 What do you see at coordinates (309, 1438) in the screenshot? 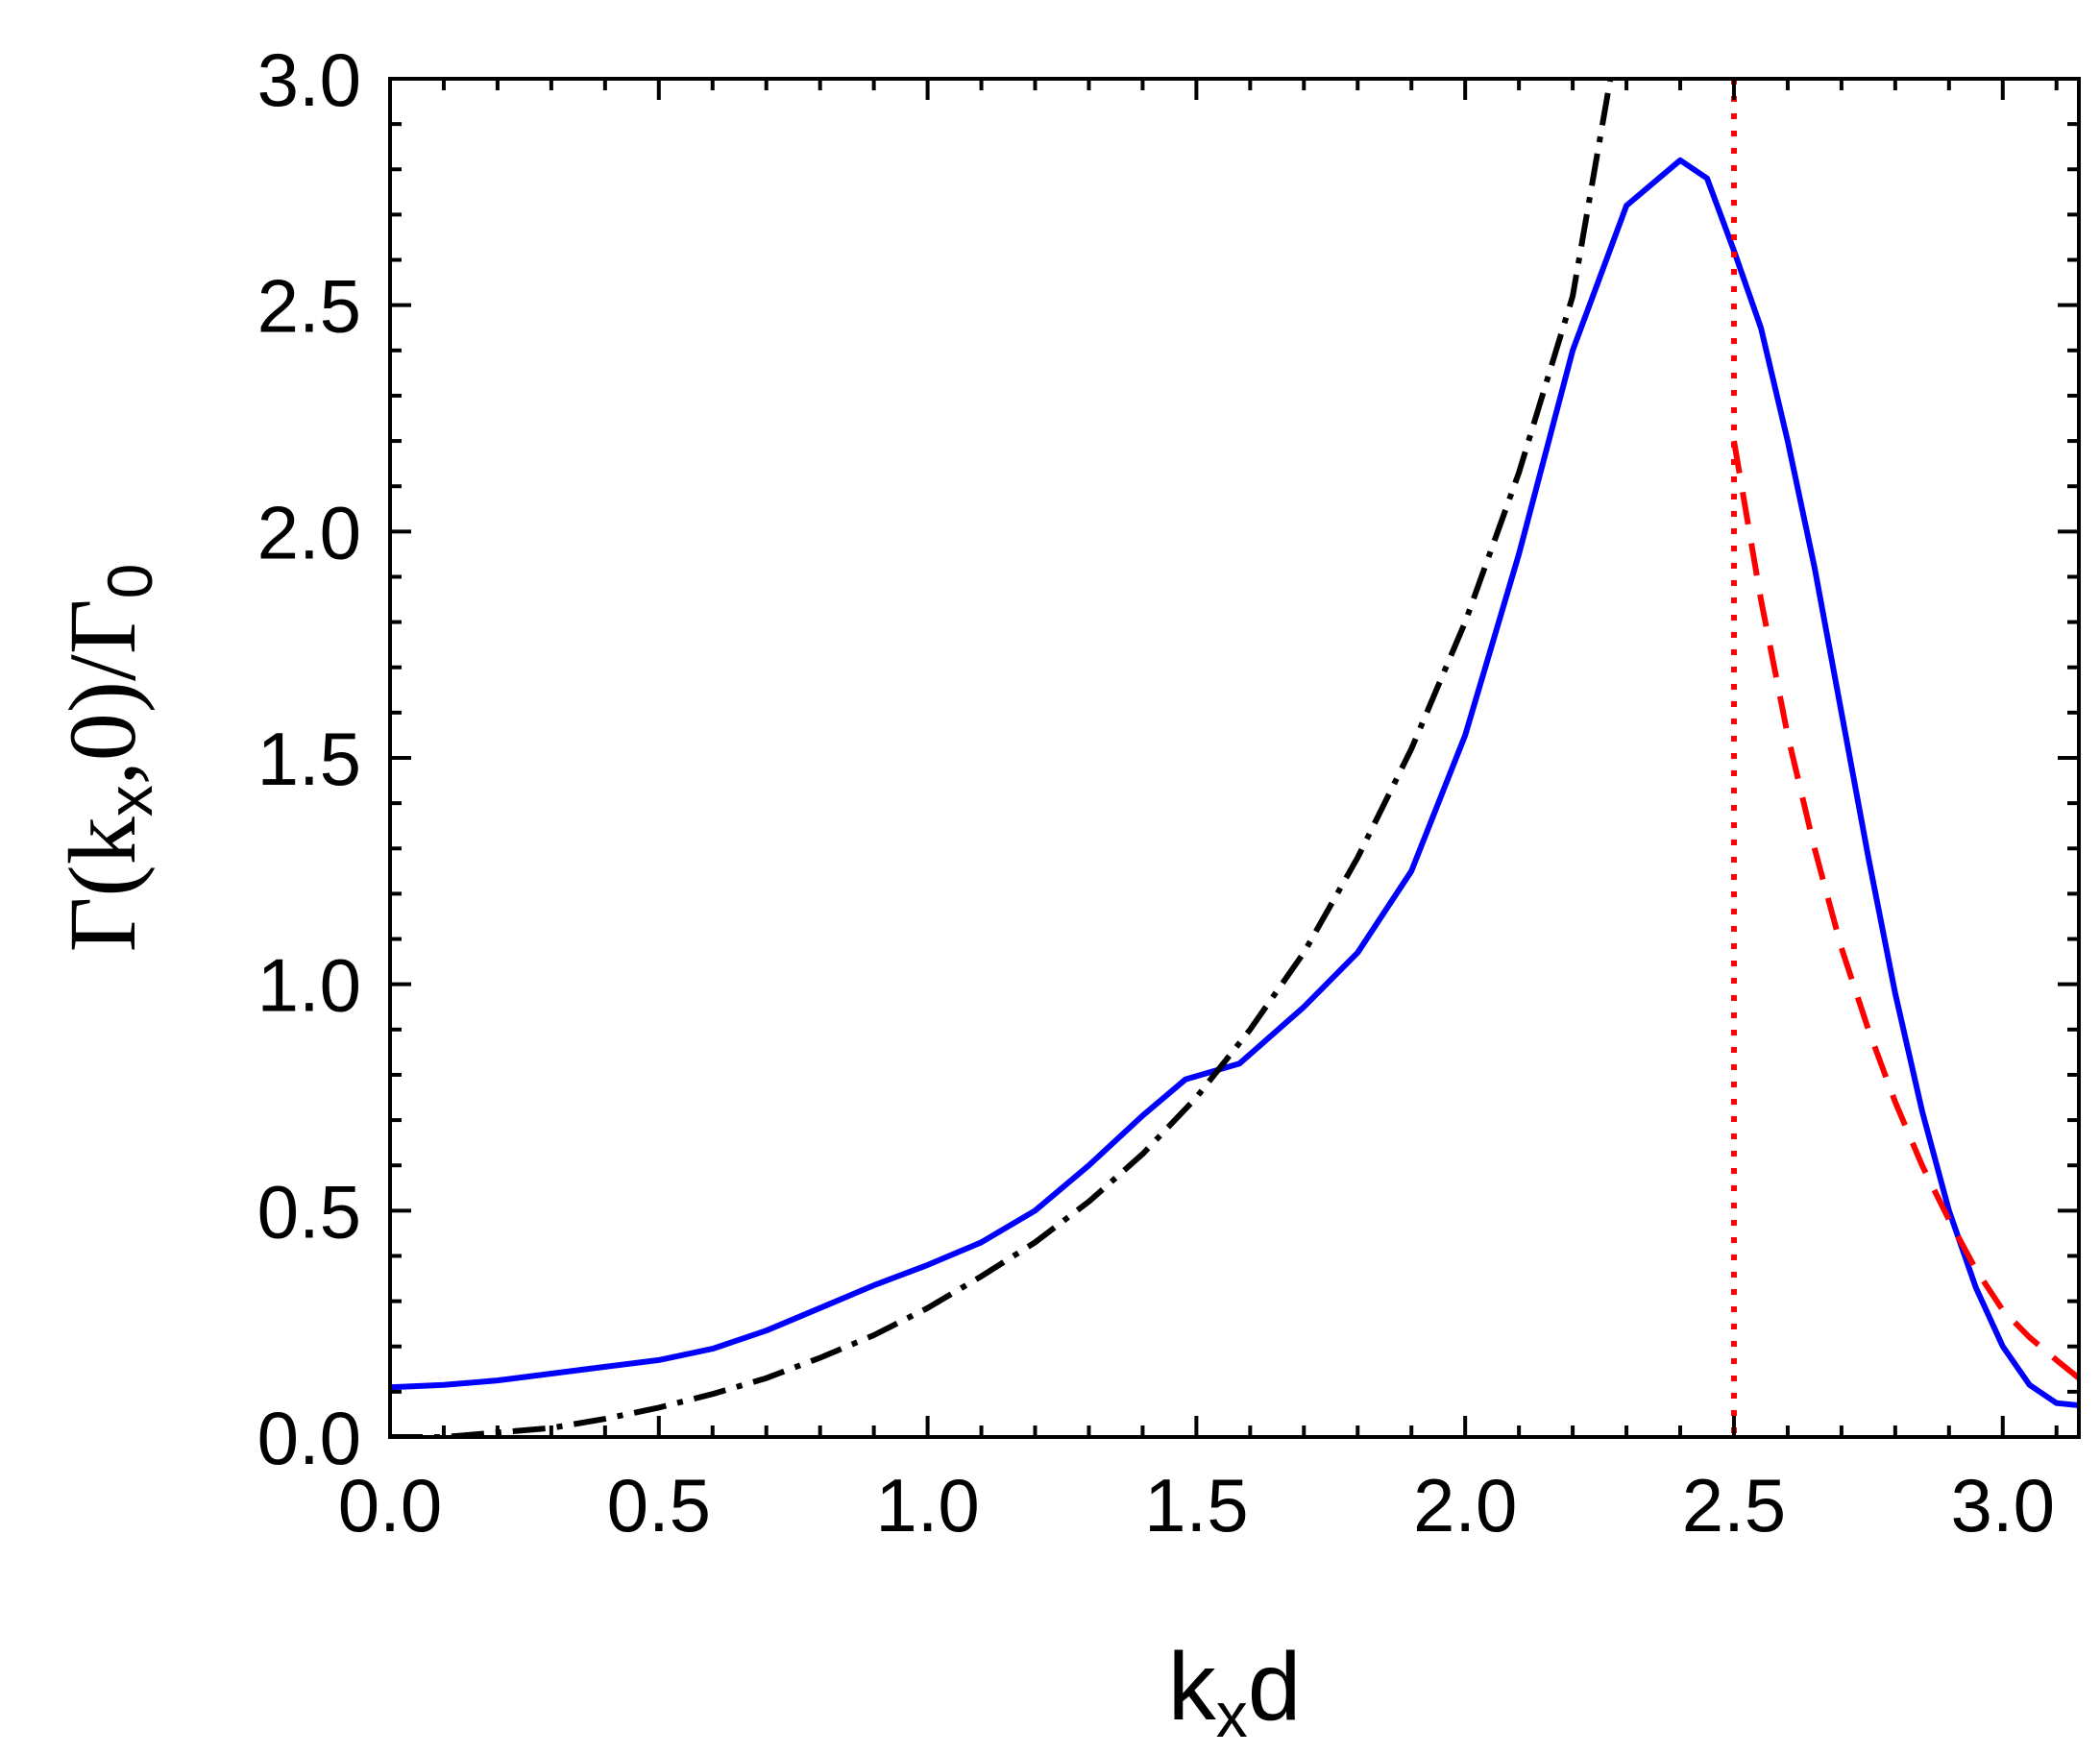
I see `y-tick-label: 0.0` at bounding box center [309, 1438].